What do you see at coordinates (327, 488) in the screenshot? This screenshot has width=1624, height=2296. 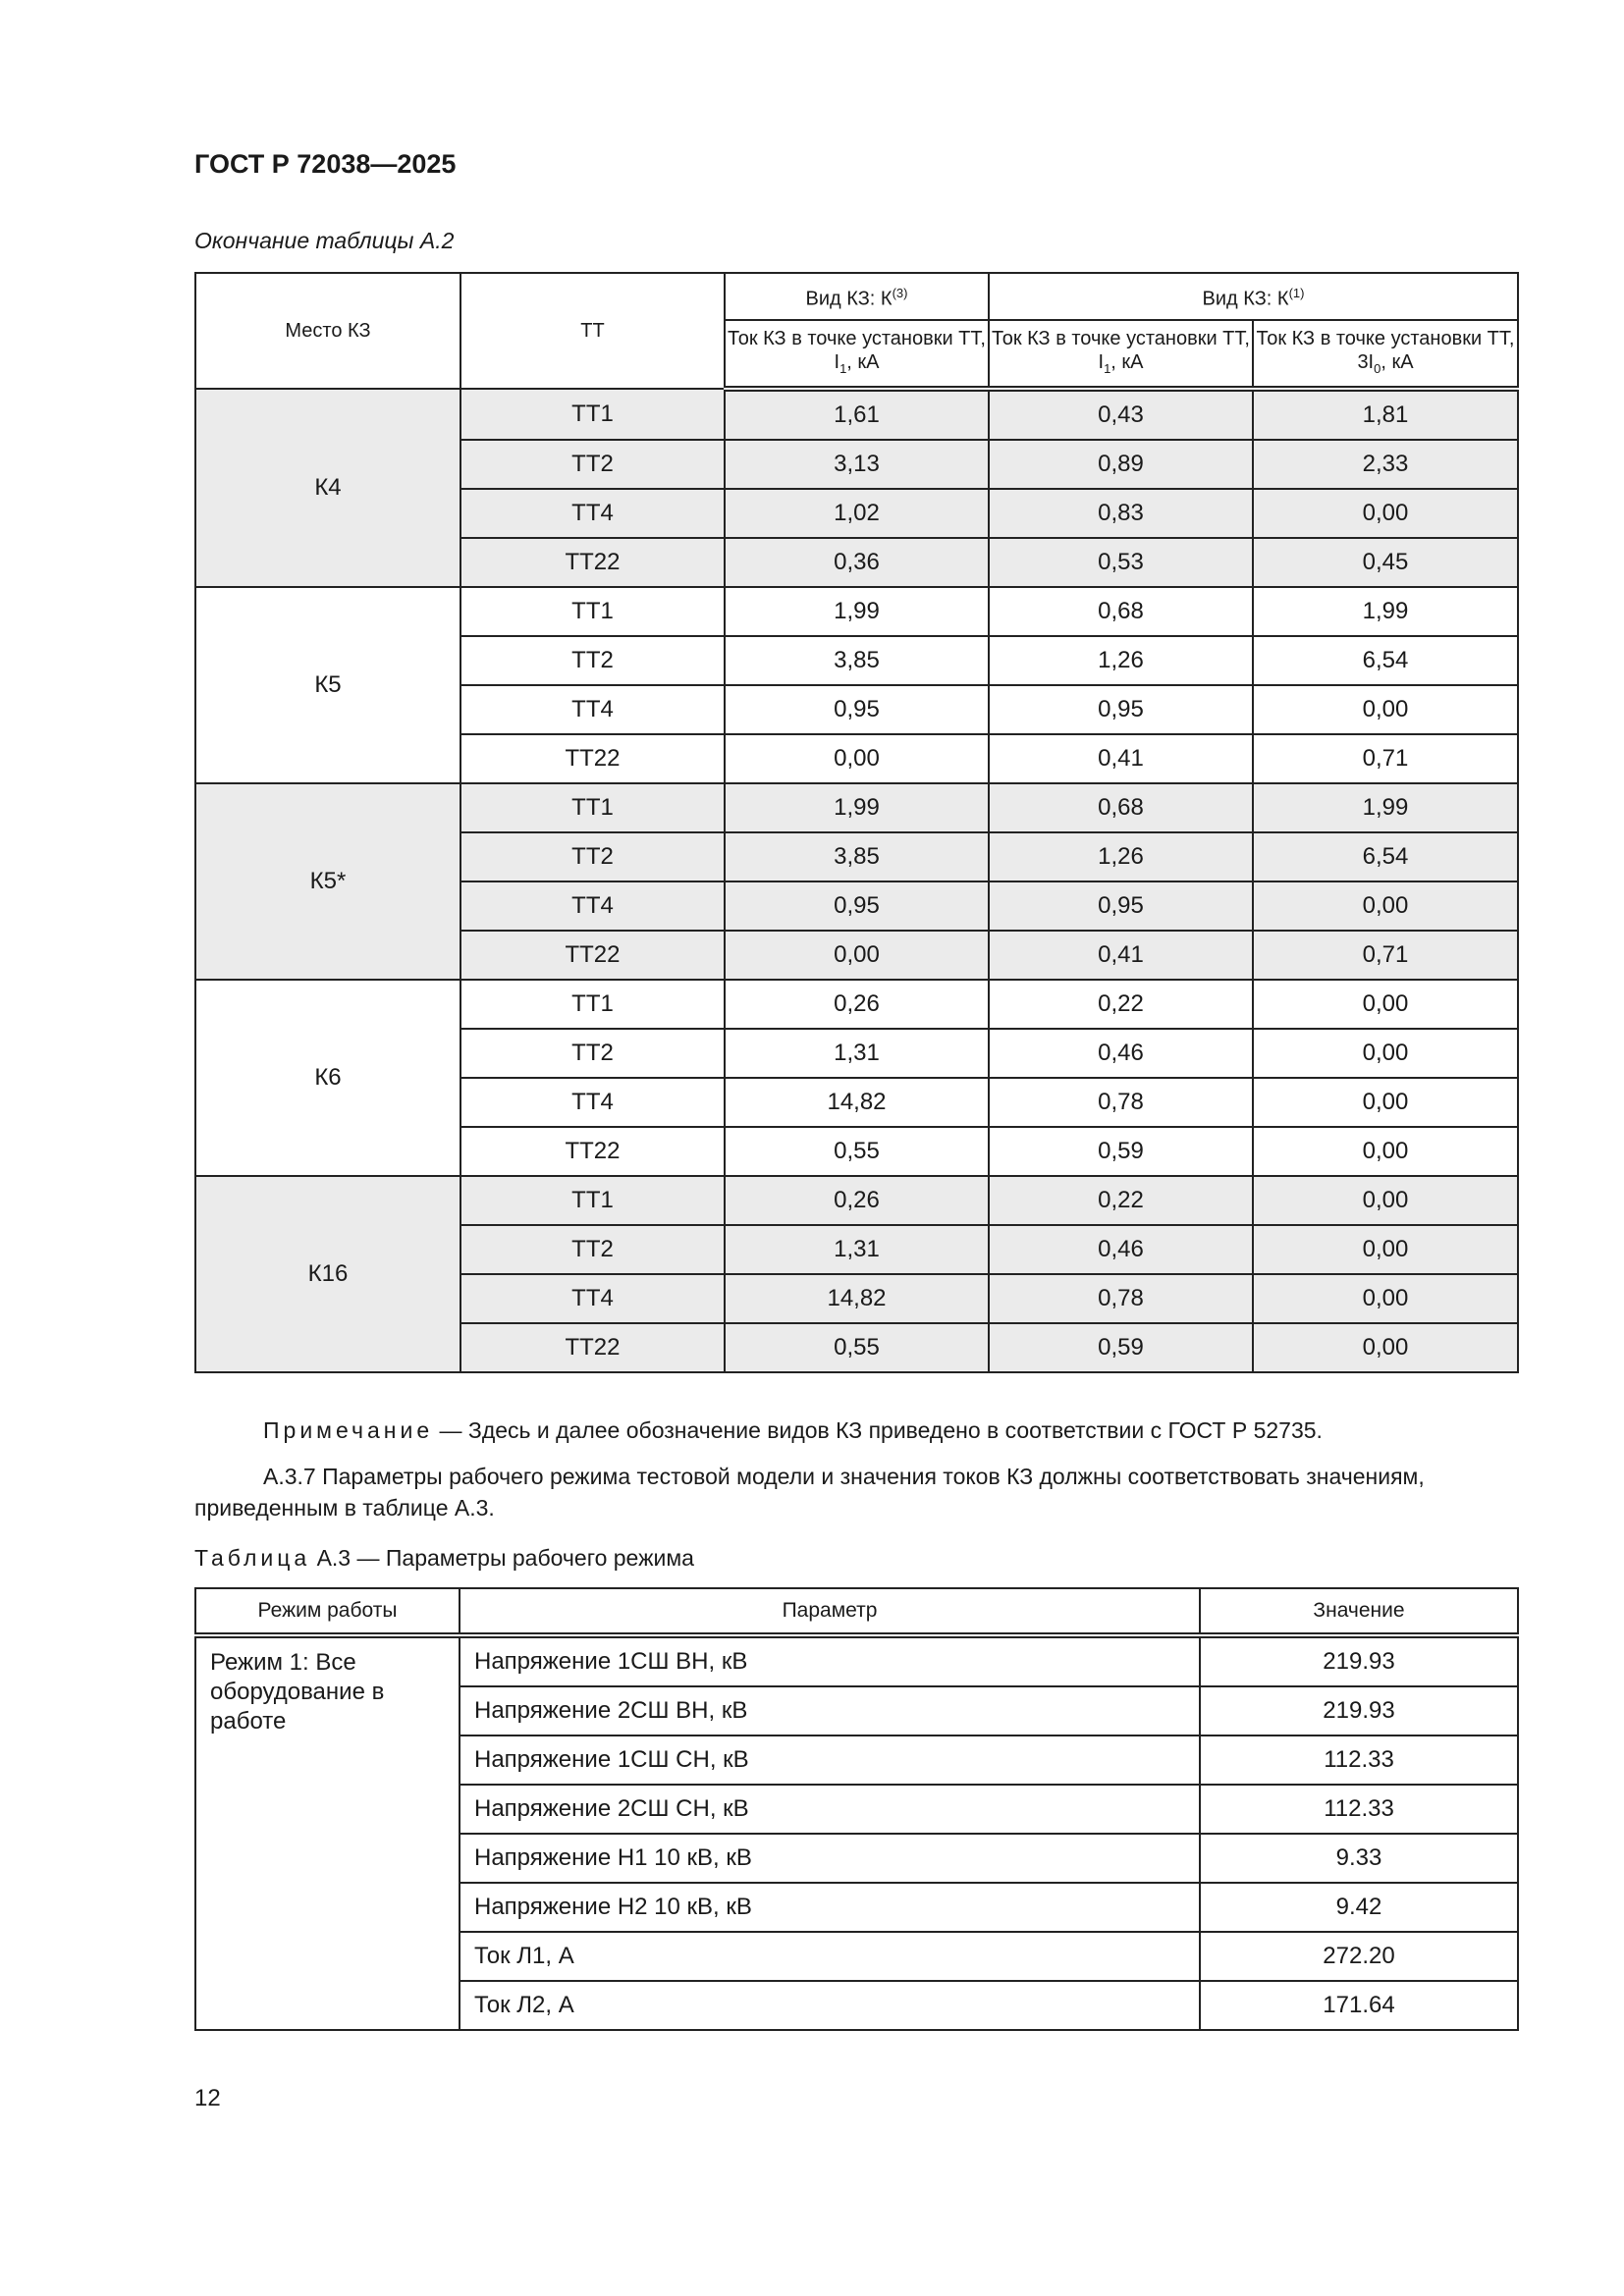 I see `cell-place: К4` at bounding box center [327, 488].